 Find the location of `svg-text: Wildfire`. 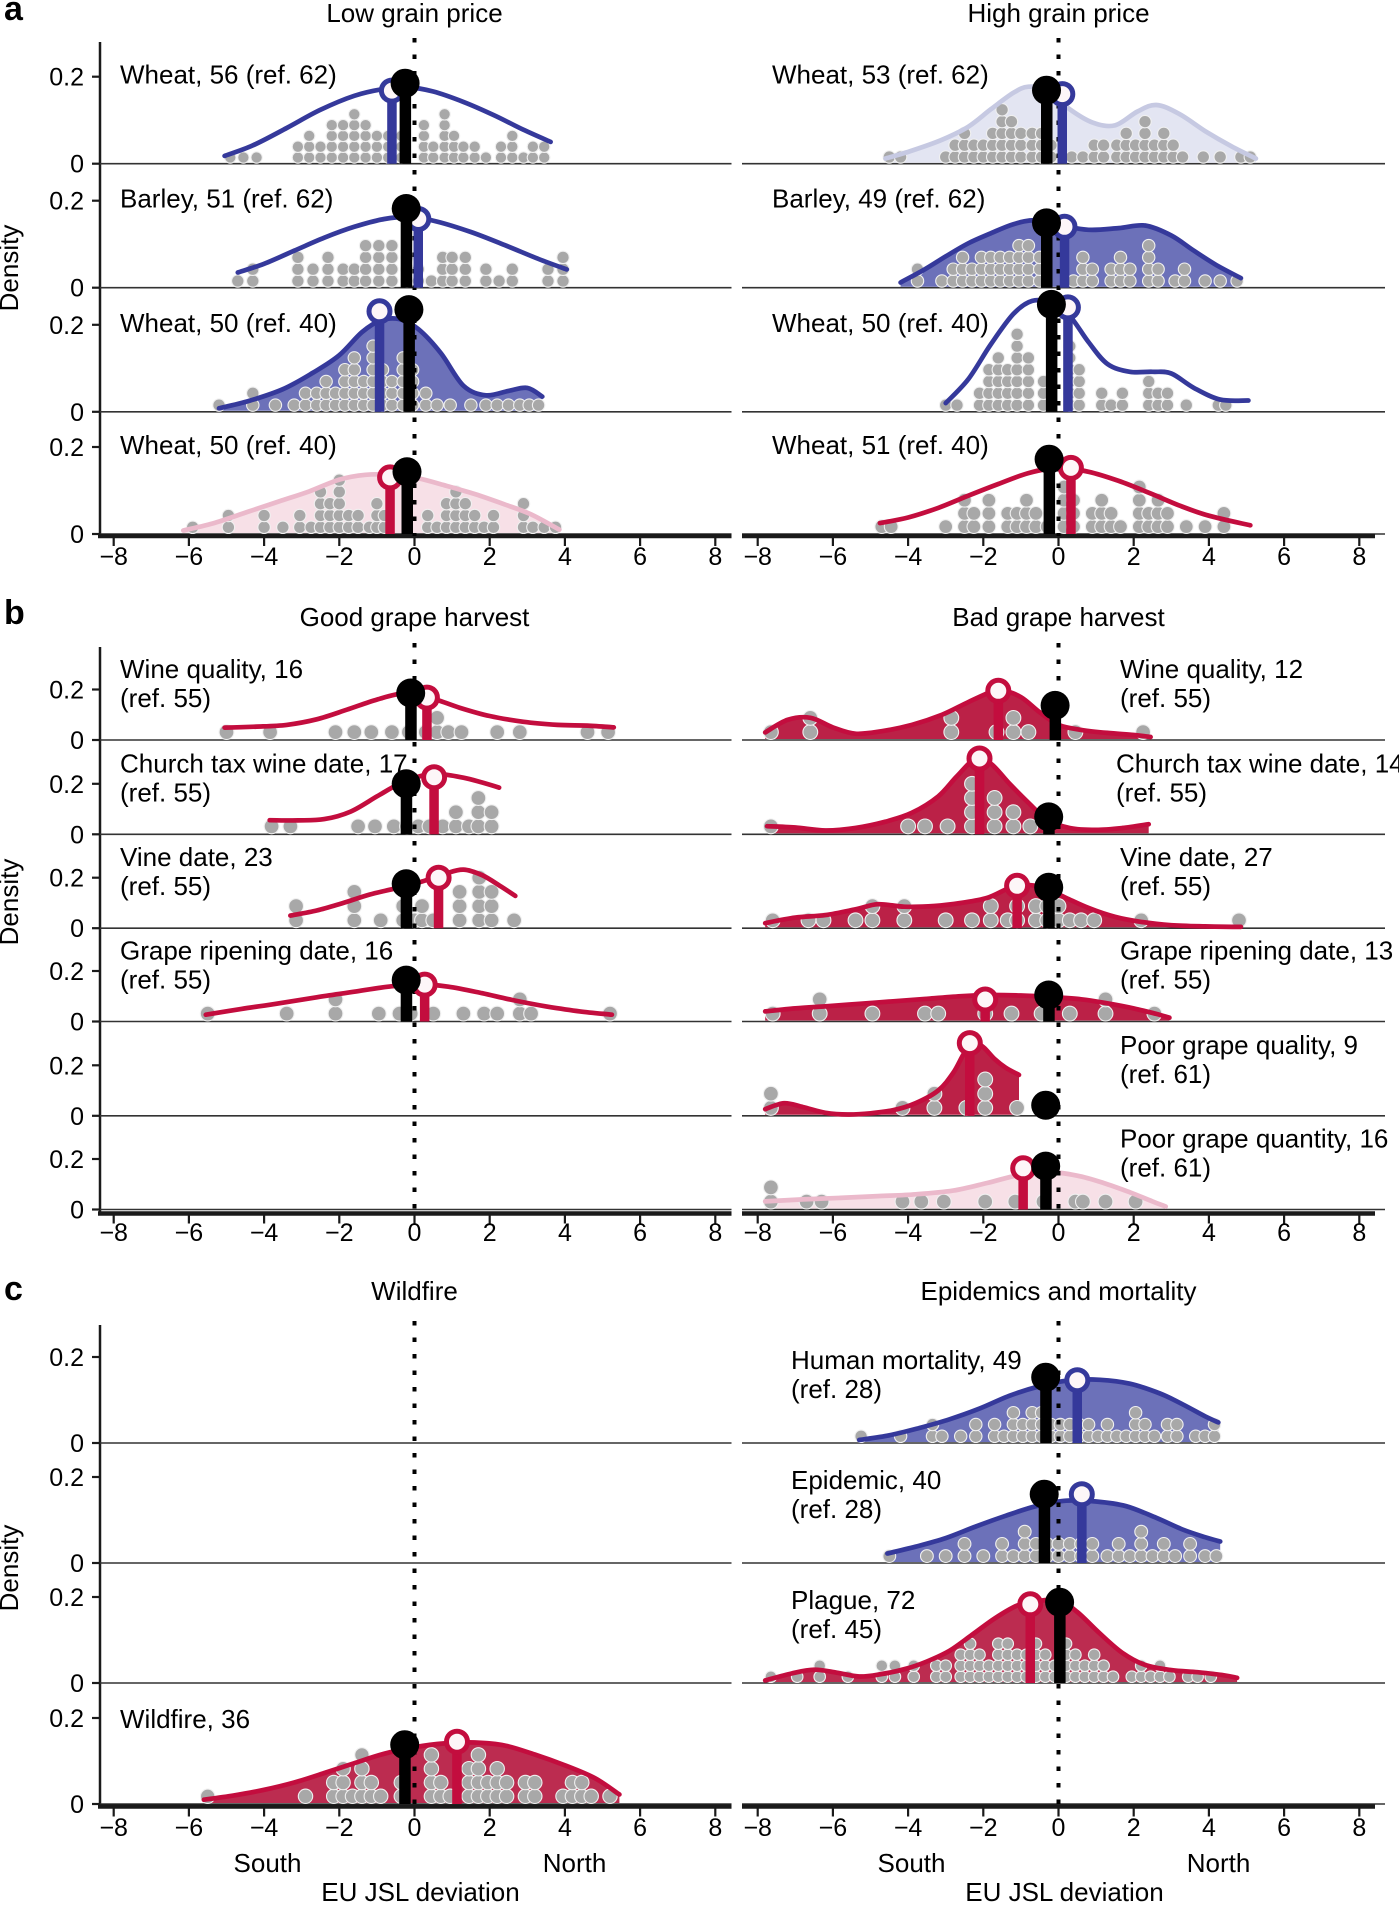

svg-text: Wildfire is located at coordinates (414, 1291).